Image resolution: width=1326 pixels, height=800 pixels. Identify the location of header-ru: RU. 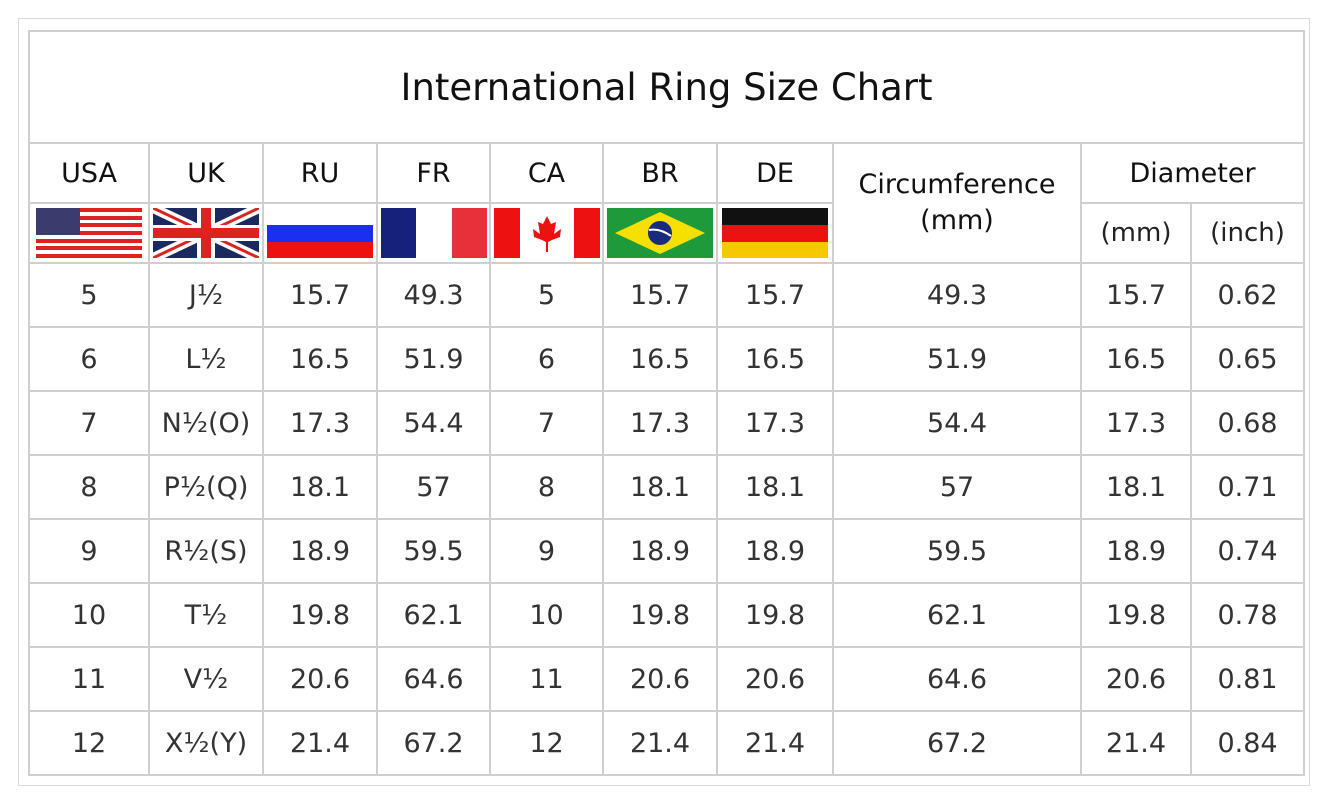
(320, 173).